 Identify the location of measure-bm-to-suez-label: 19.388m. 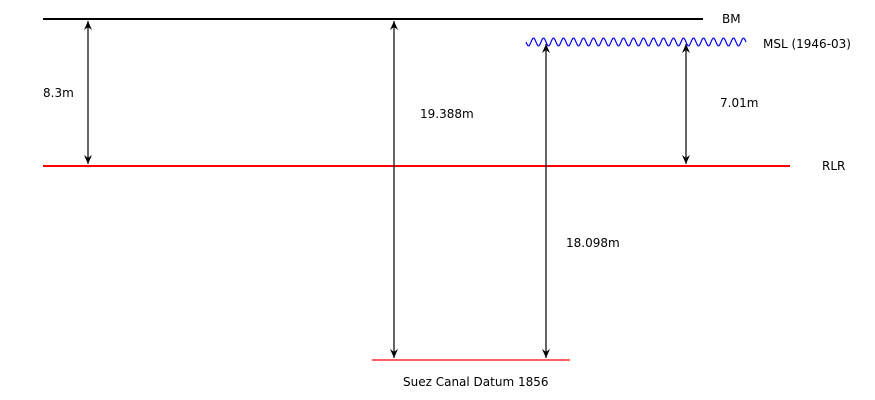
(447, 114).